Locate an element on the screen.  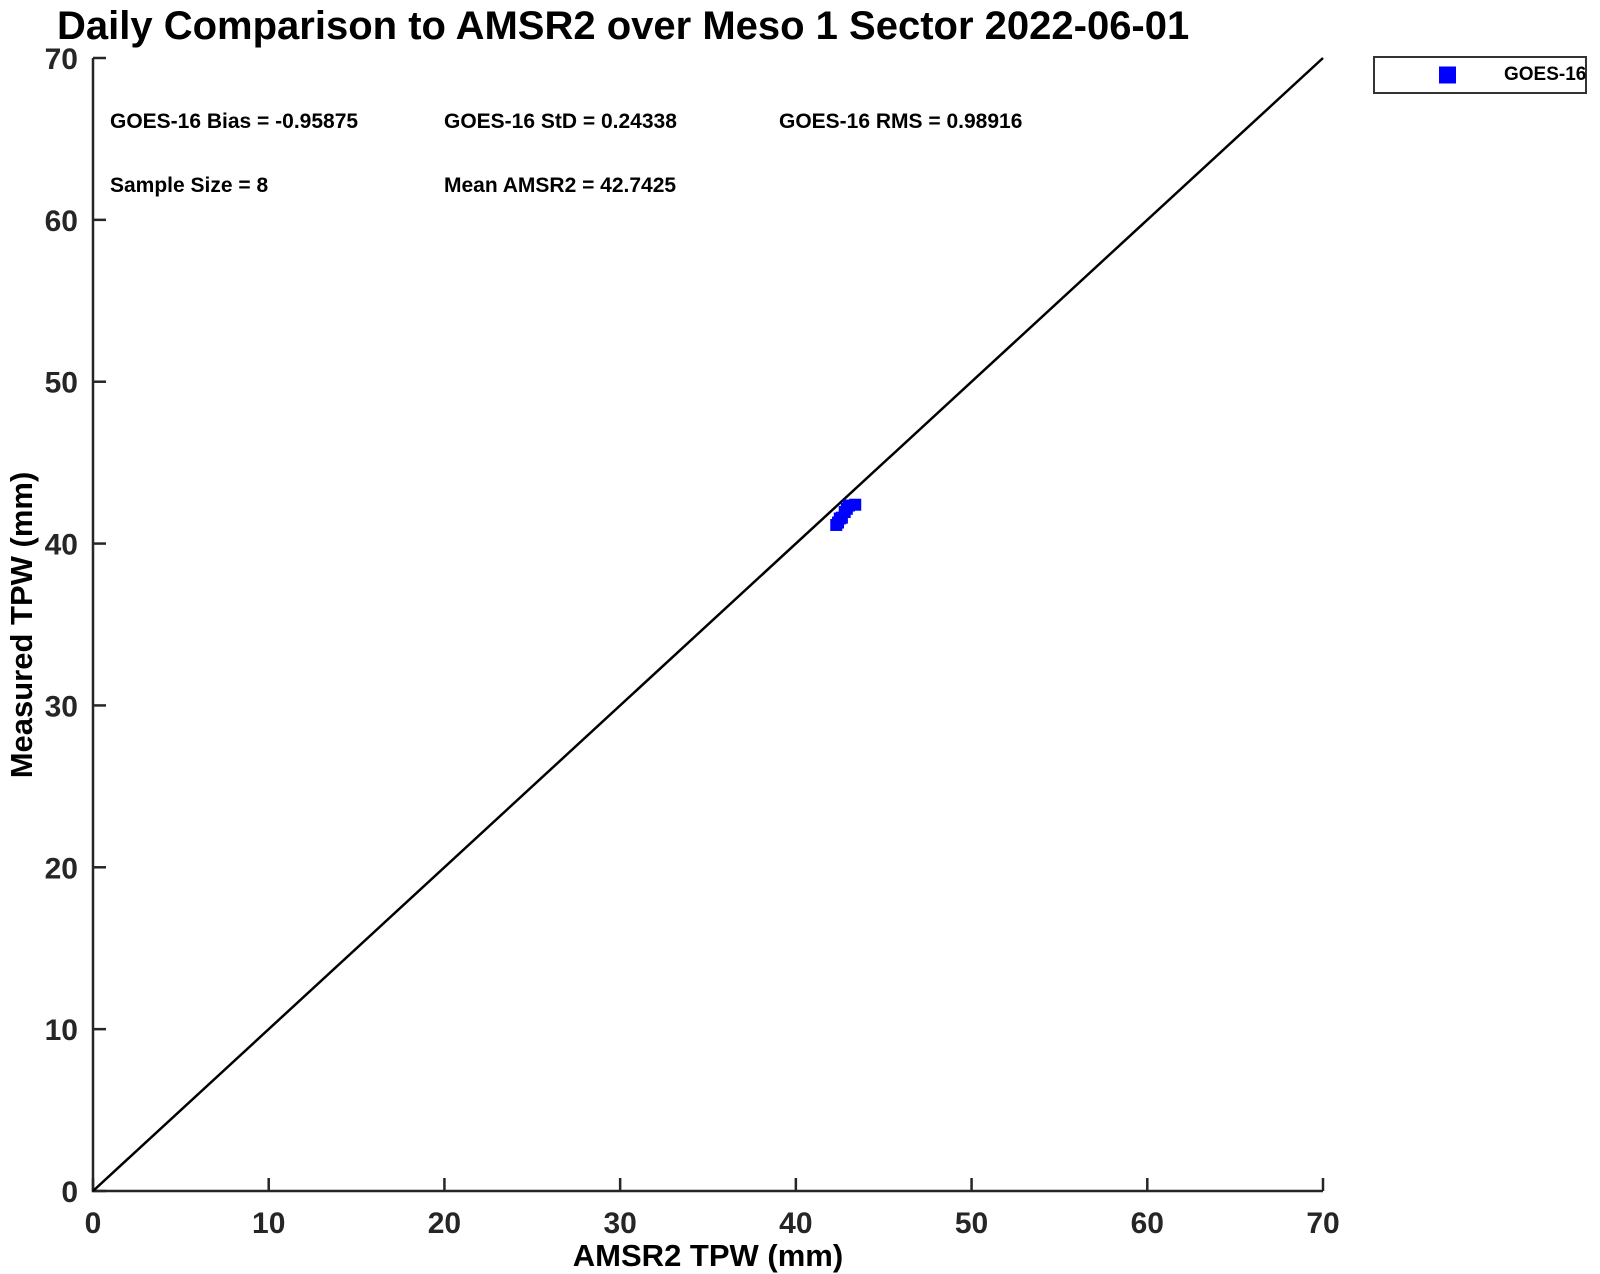
x-tick-label: 40 is located at coordinates (795, 1223).